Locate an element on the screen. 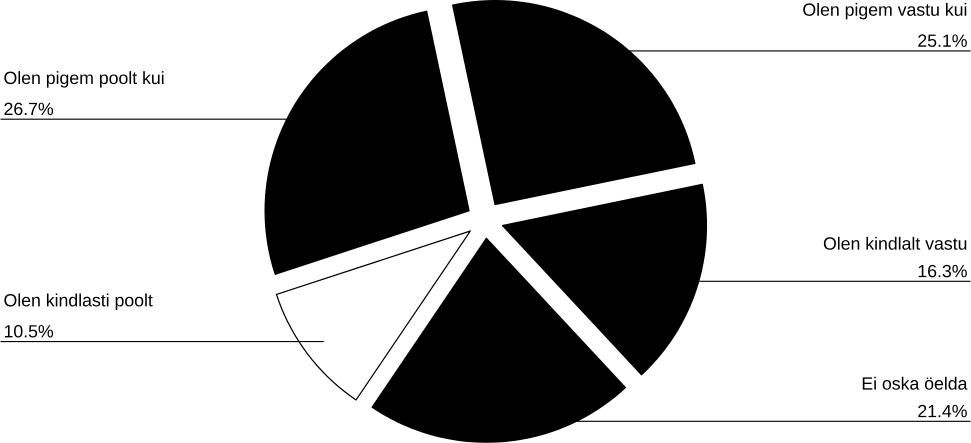 This screenshot has height=443, width=971. slice-label: Ei oska öelda is located at coordinates (915, 383).